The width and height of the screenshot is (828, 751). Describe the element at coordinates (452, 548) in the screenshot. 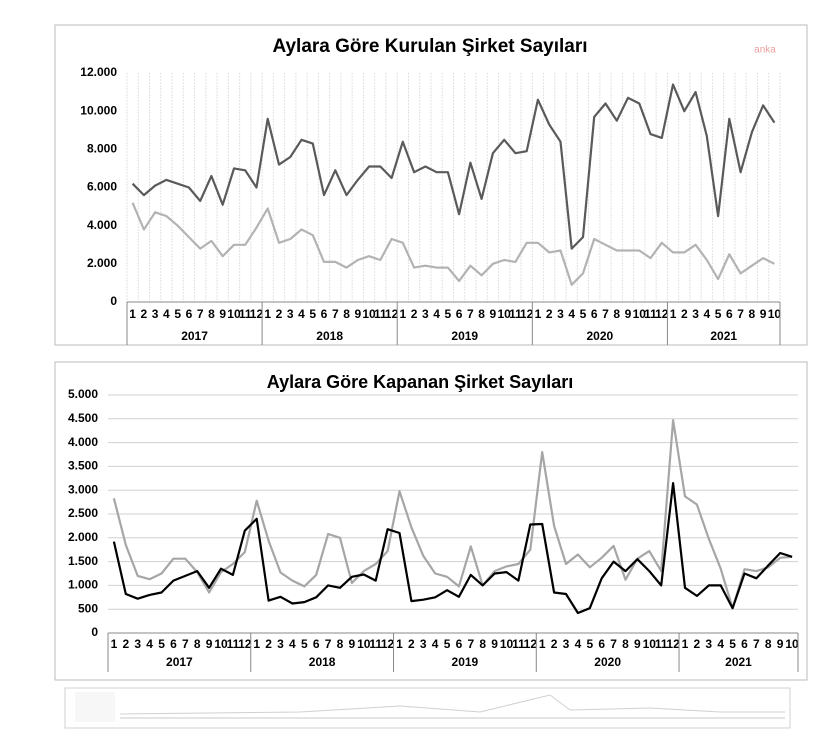

I see `series-line` at that location.